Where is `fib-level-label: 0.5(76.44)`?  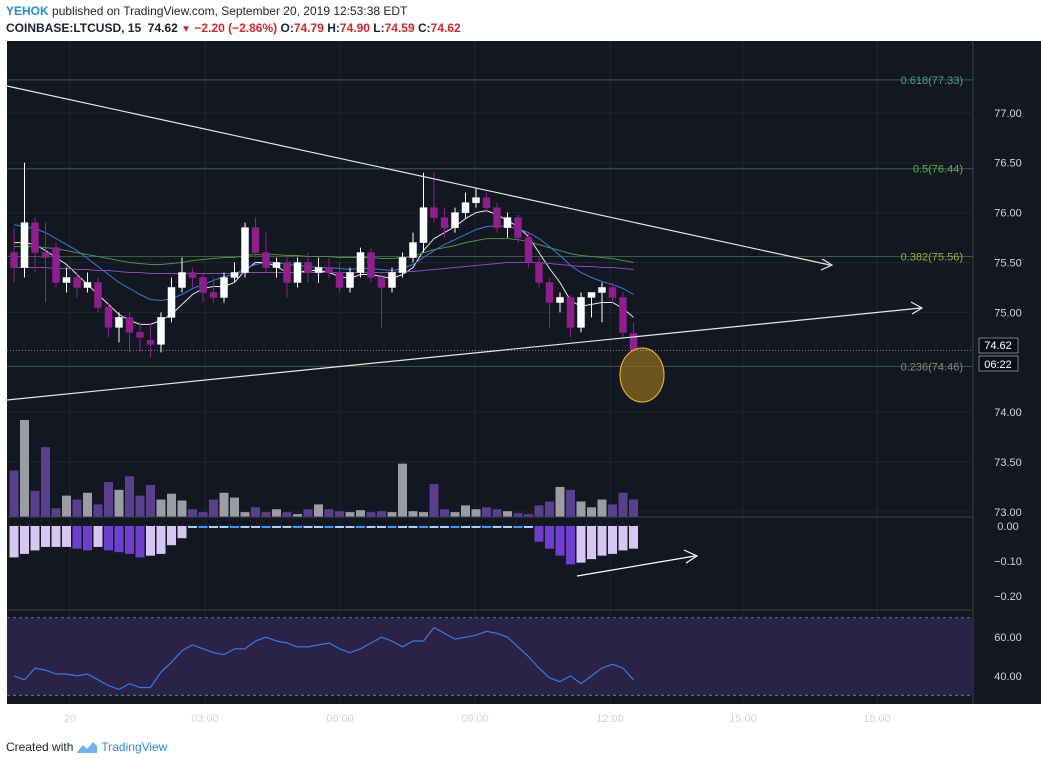
fib-level-label: 0.5(76.44) is located at coordinates (938, 170).